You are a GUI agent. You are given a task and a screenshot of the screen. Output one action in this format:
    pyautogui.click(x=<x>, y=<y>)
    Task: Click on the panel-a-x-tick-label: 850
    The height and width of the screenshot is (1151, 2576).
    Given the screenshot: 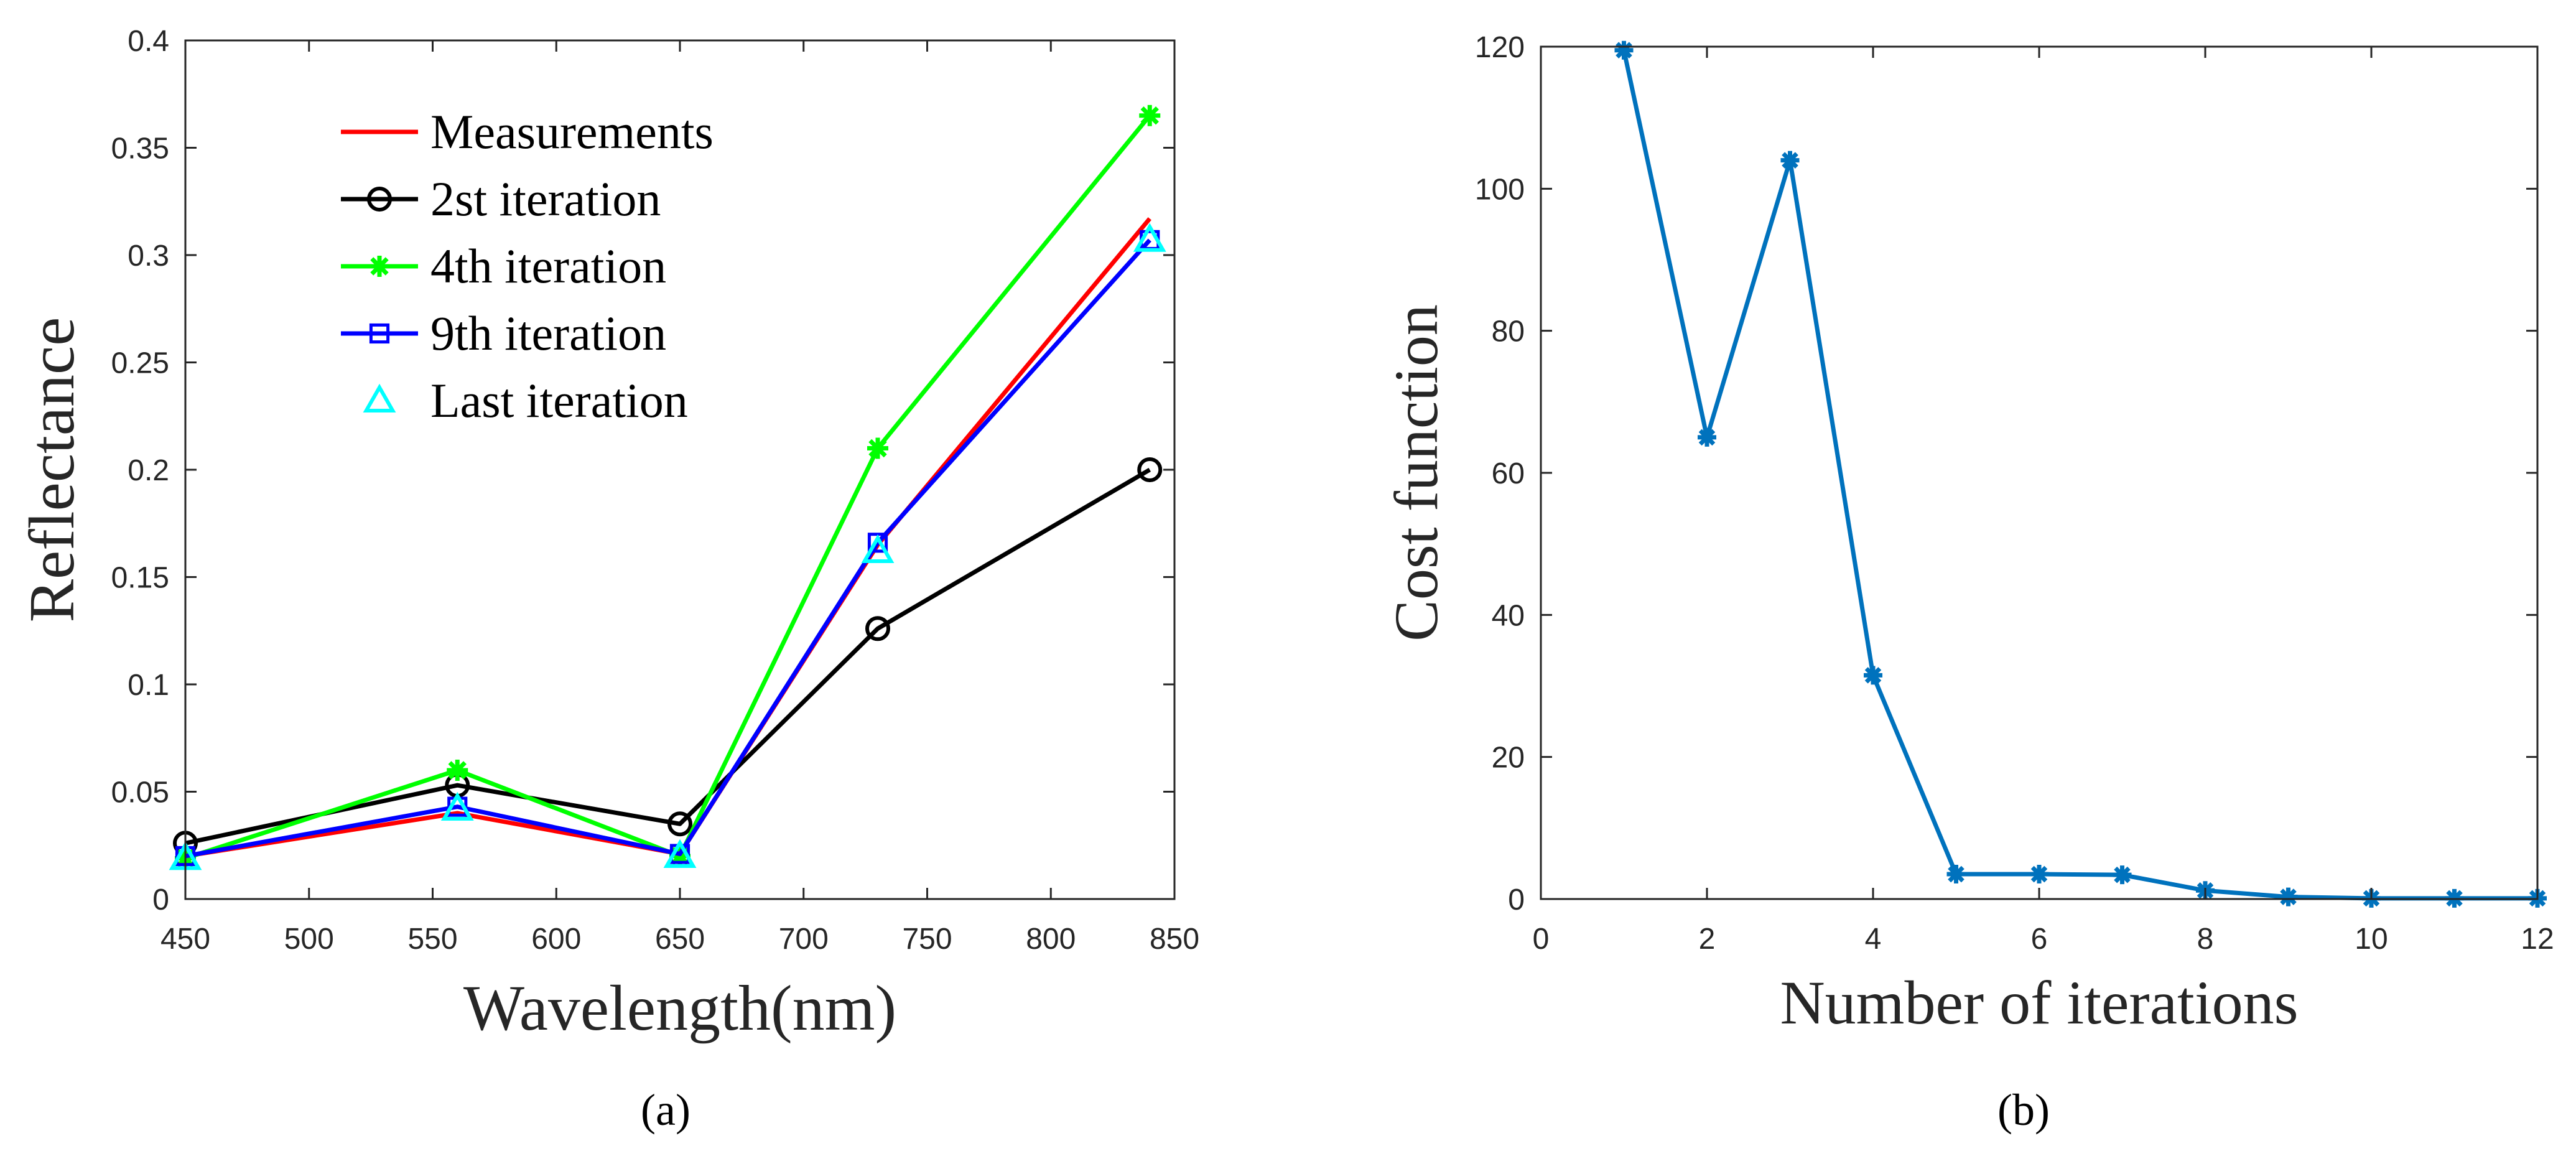 What is the action you would take?
    pyautogui.click(x=1174, y=939)
    